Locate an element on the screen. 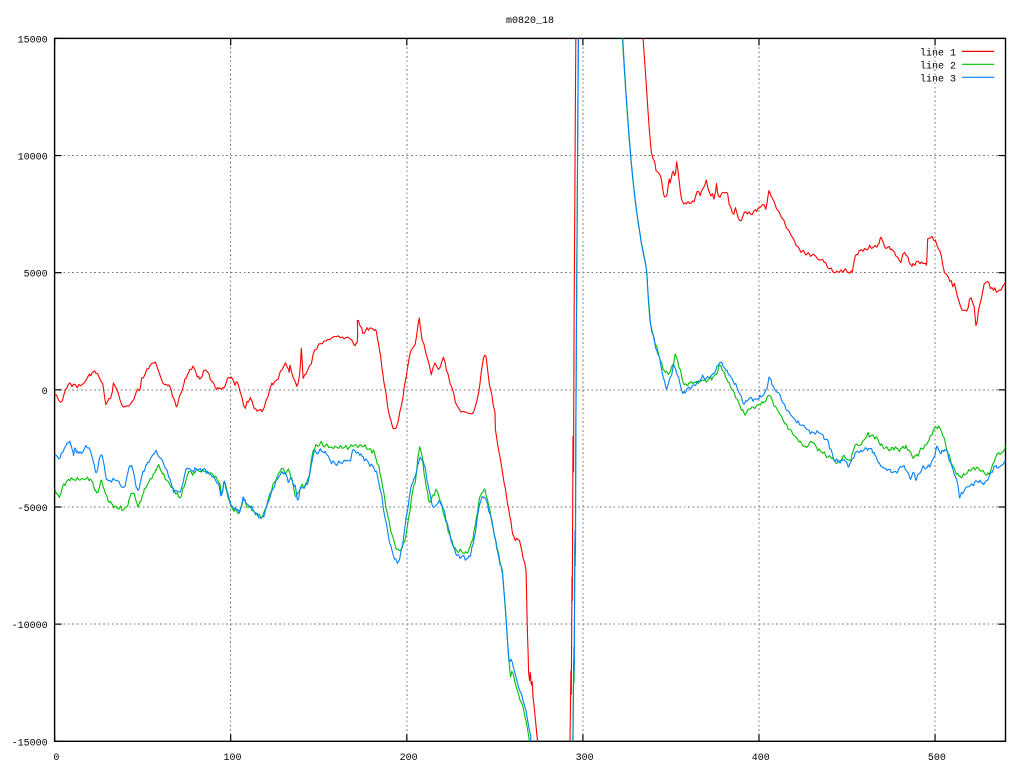  svg-text: 400 is located at coordinates (761, 758).